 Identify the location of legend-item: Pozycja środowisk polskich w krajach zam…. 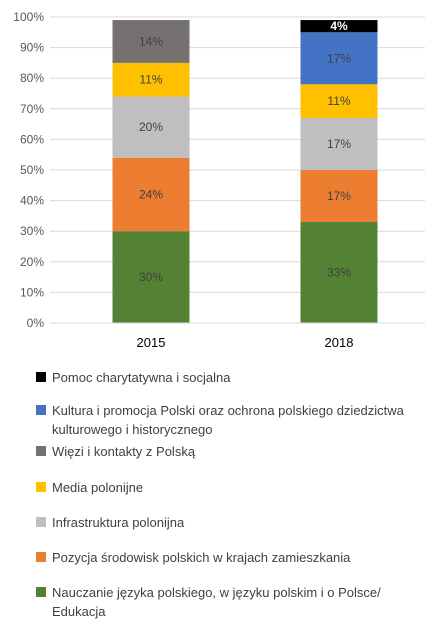
(234, 557).